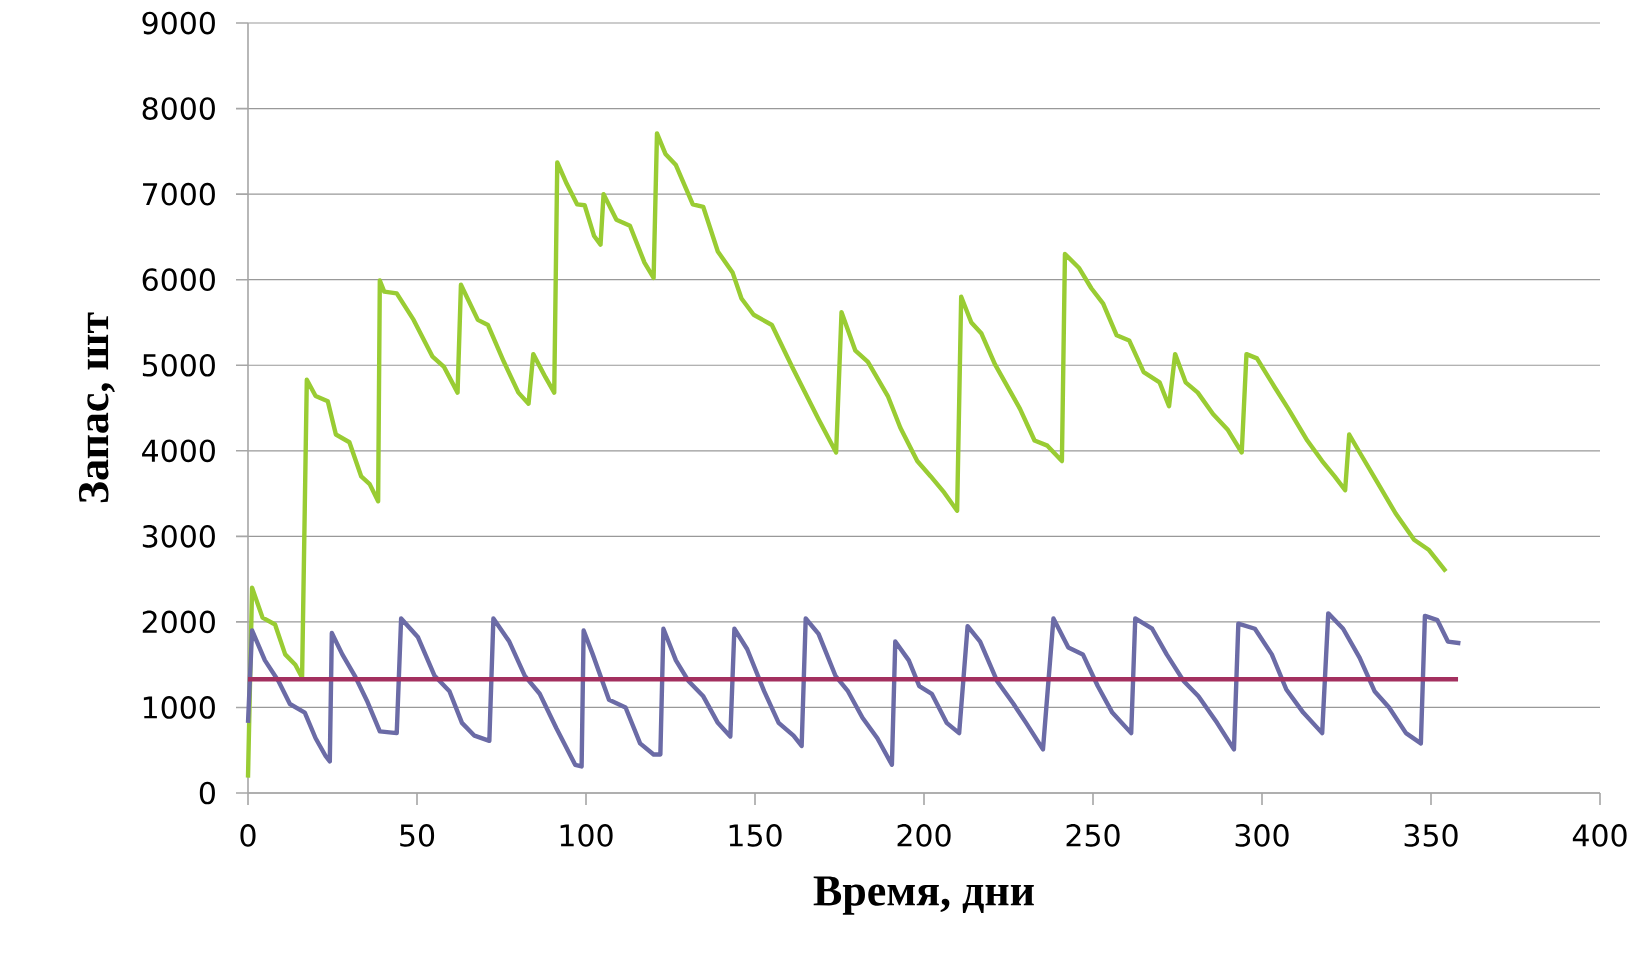  Describe the element at coordinates (178, 23) in the screenshot. I see `y-tick-label: 9000` at that location.